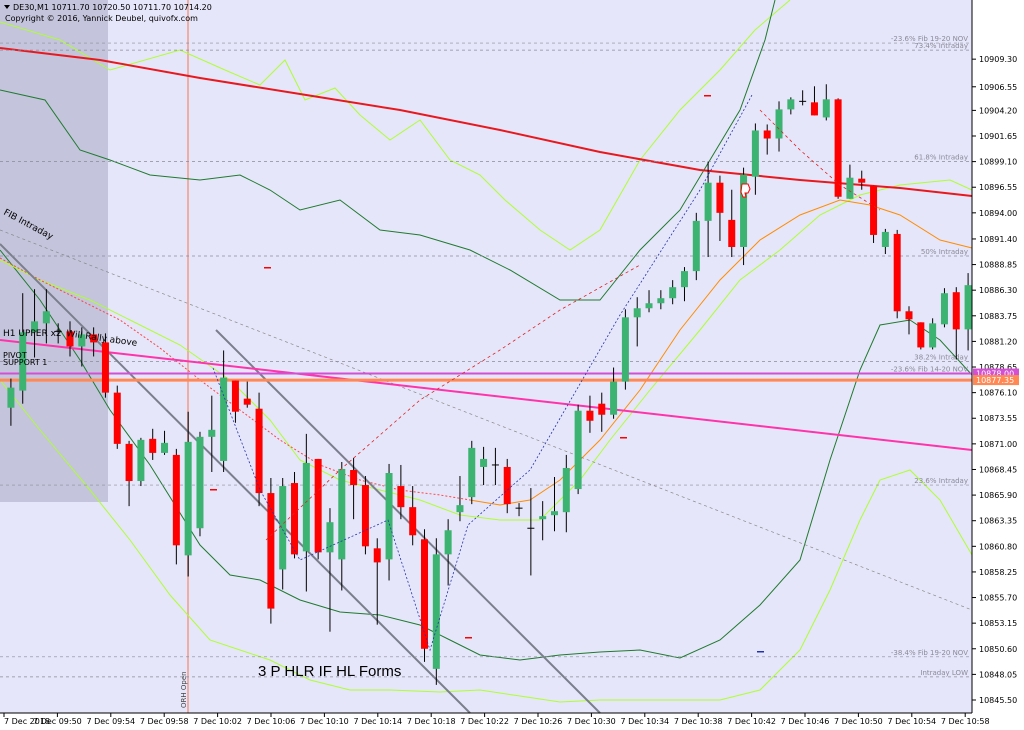  I want to click on x-tick-label: 7 Dec 10:14, so click(377, 721).